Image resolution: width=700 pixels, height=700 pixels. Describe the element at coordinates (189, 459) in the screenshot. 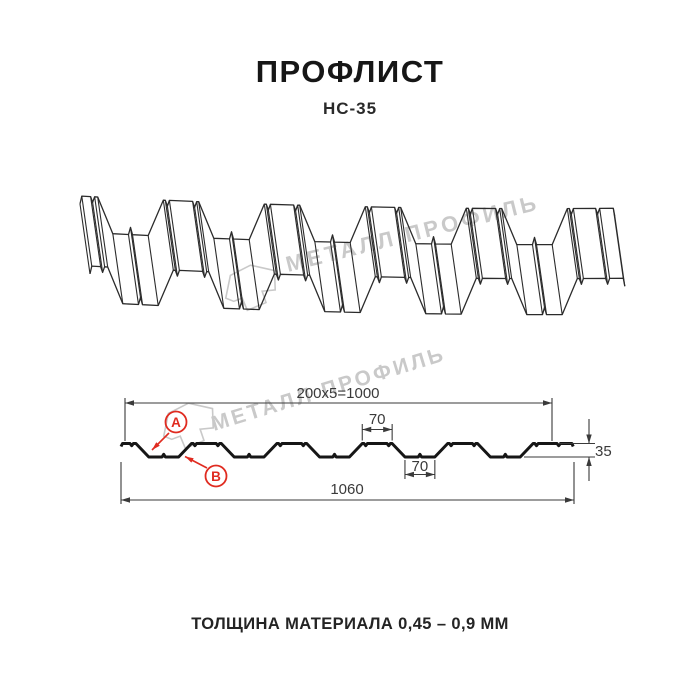

I see `callout-b-arrowhead` at that location.